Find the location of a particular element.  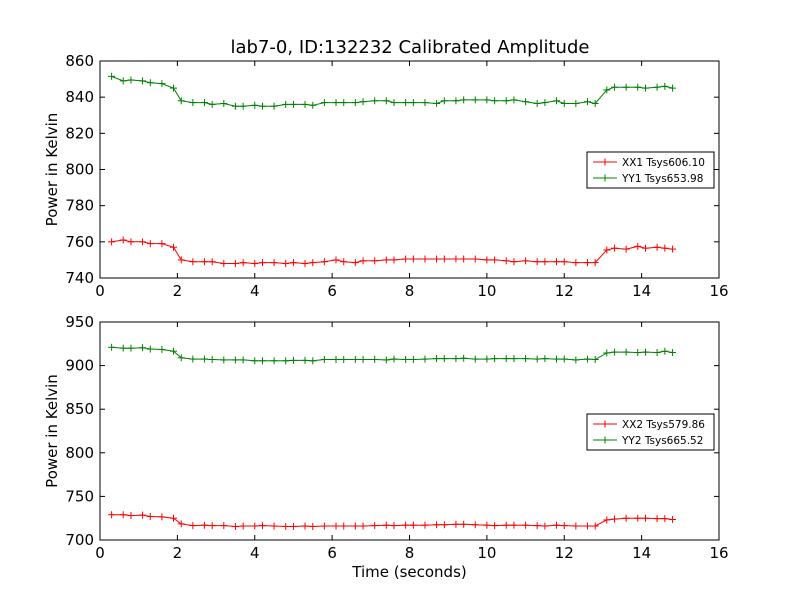

legend-entry: YY2 Tsys665.52 is located at coordinates (648, 441).